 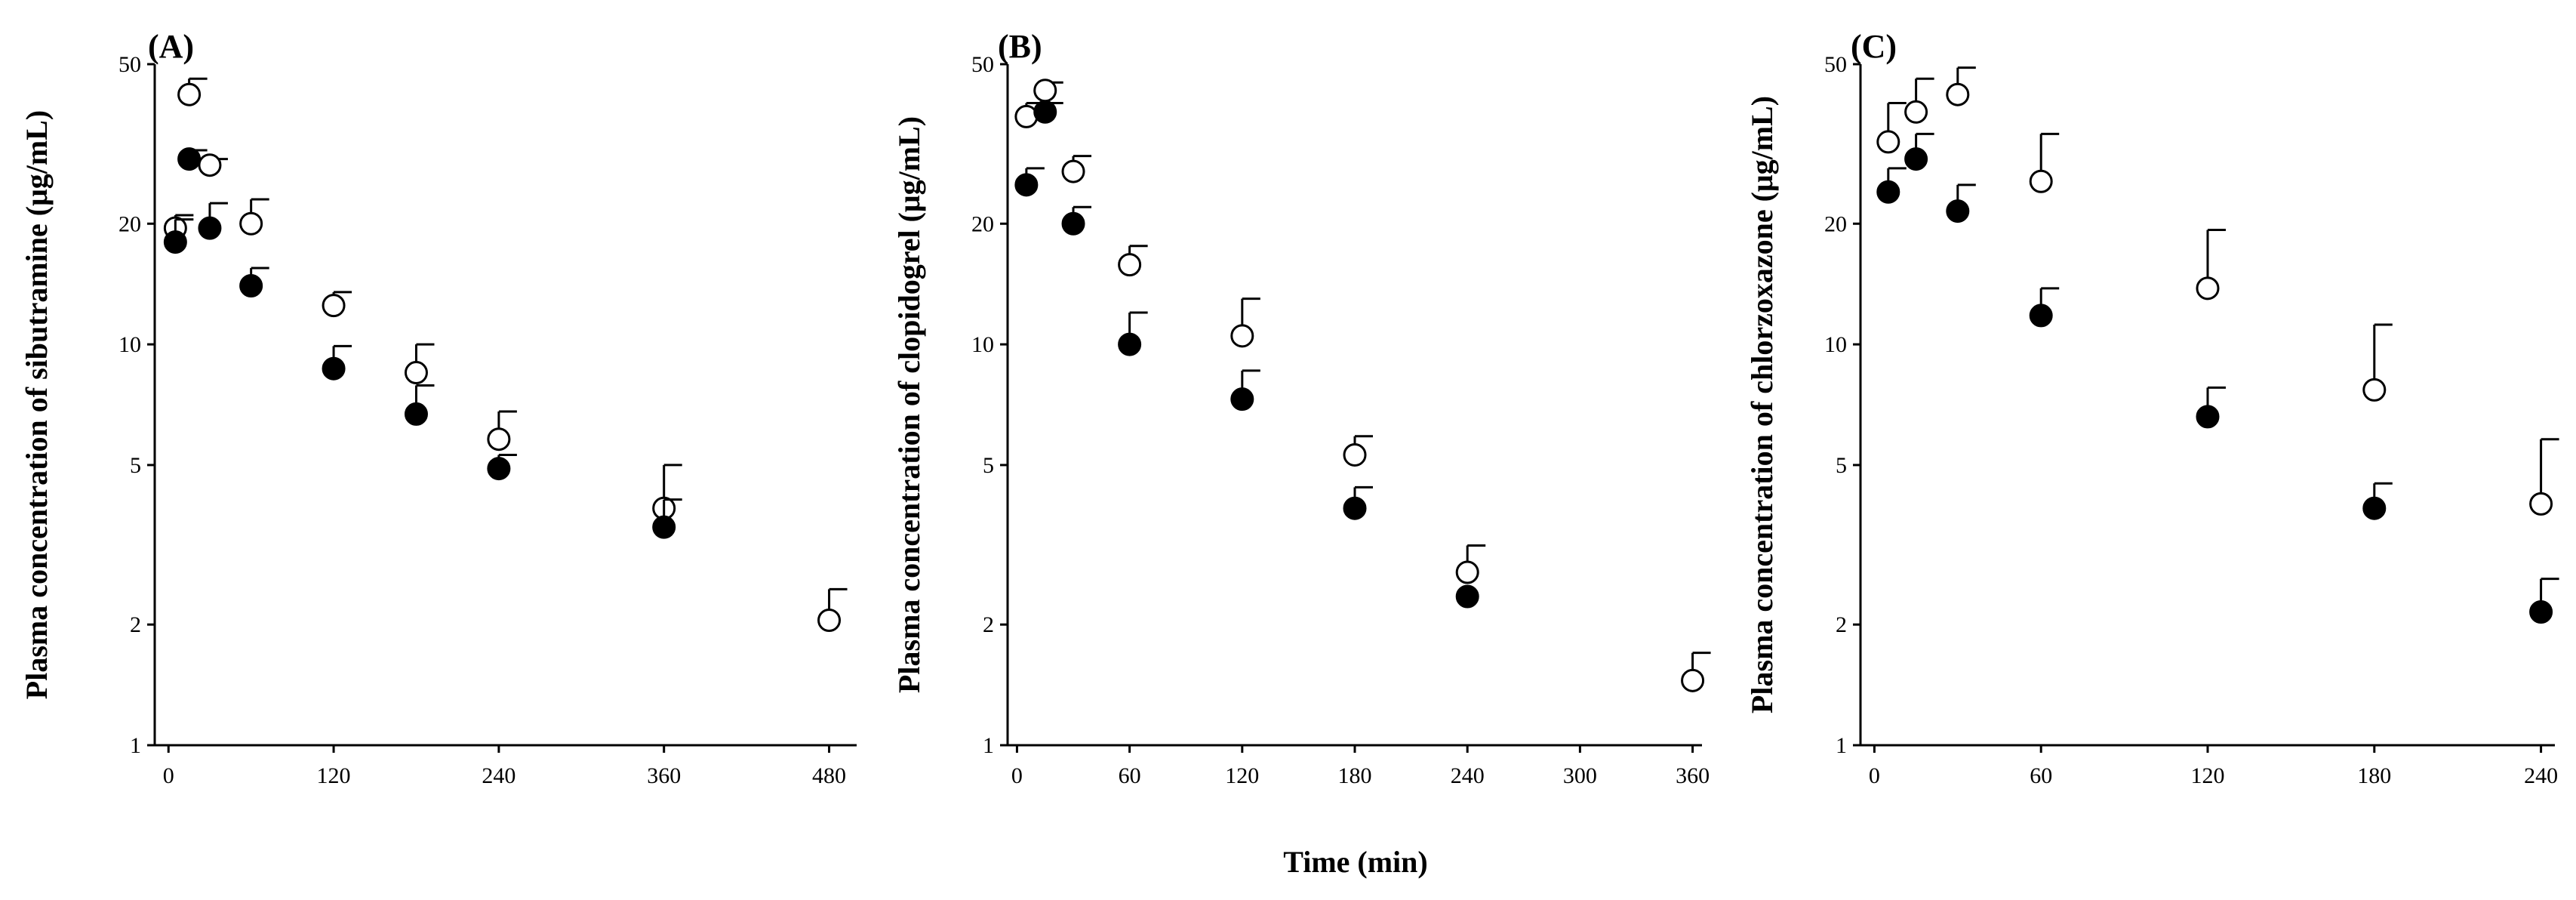 I want to click on common-x-axis-title: Time (min), so click(x=1355, y=862).